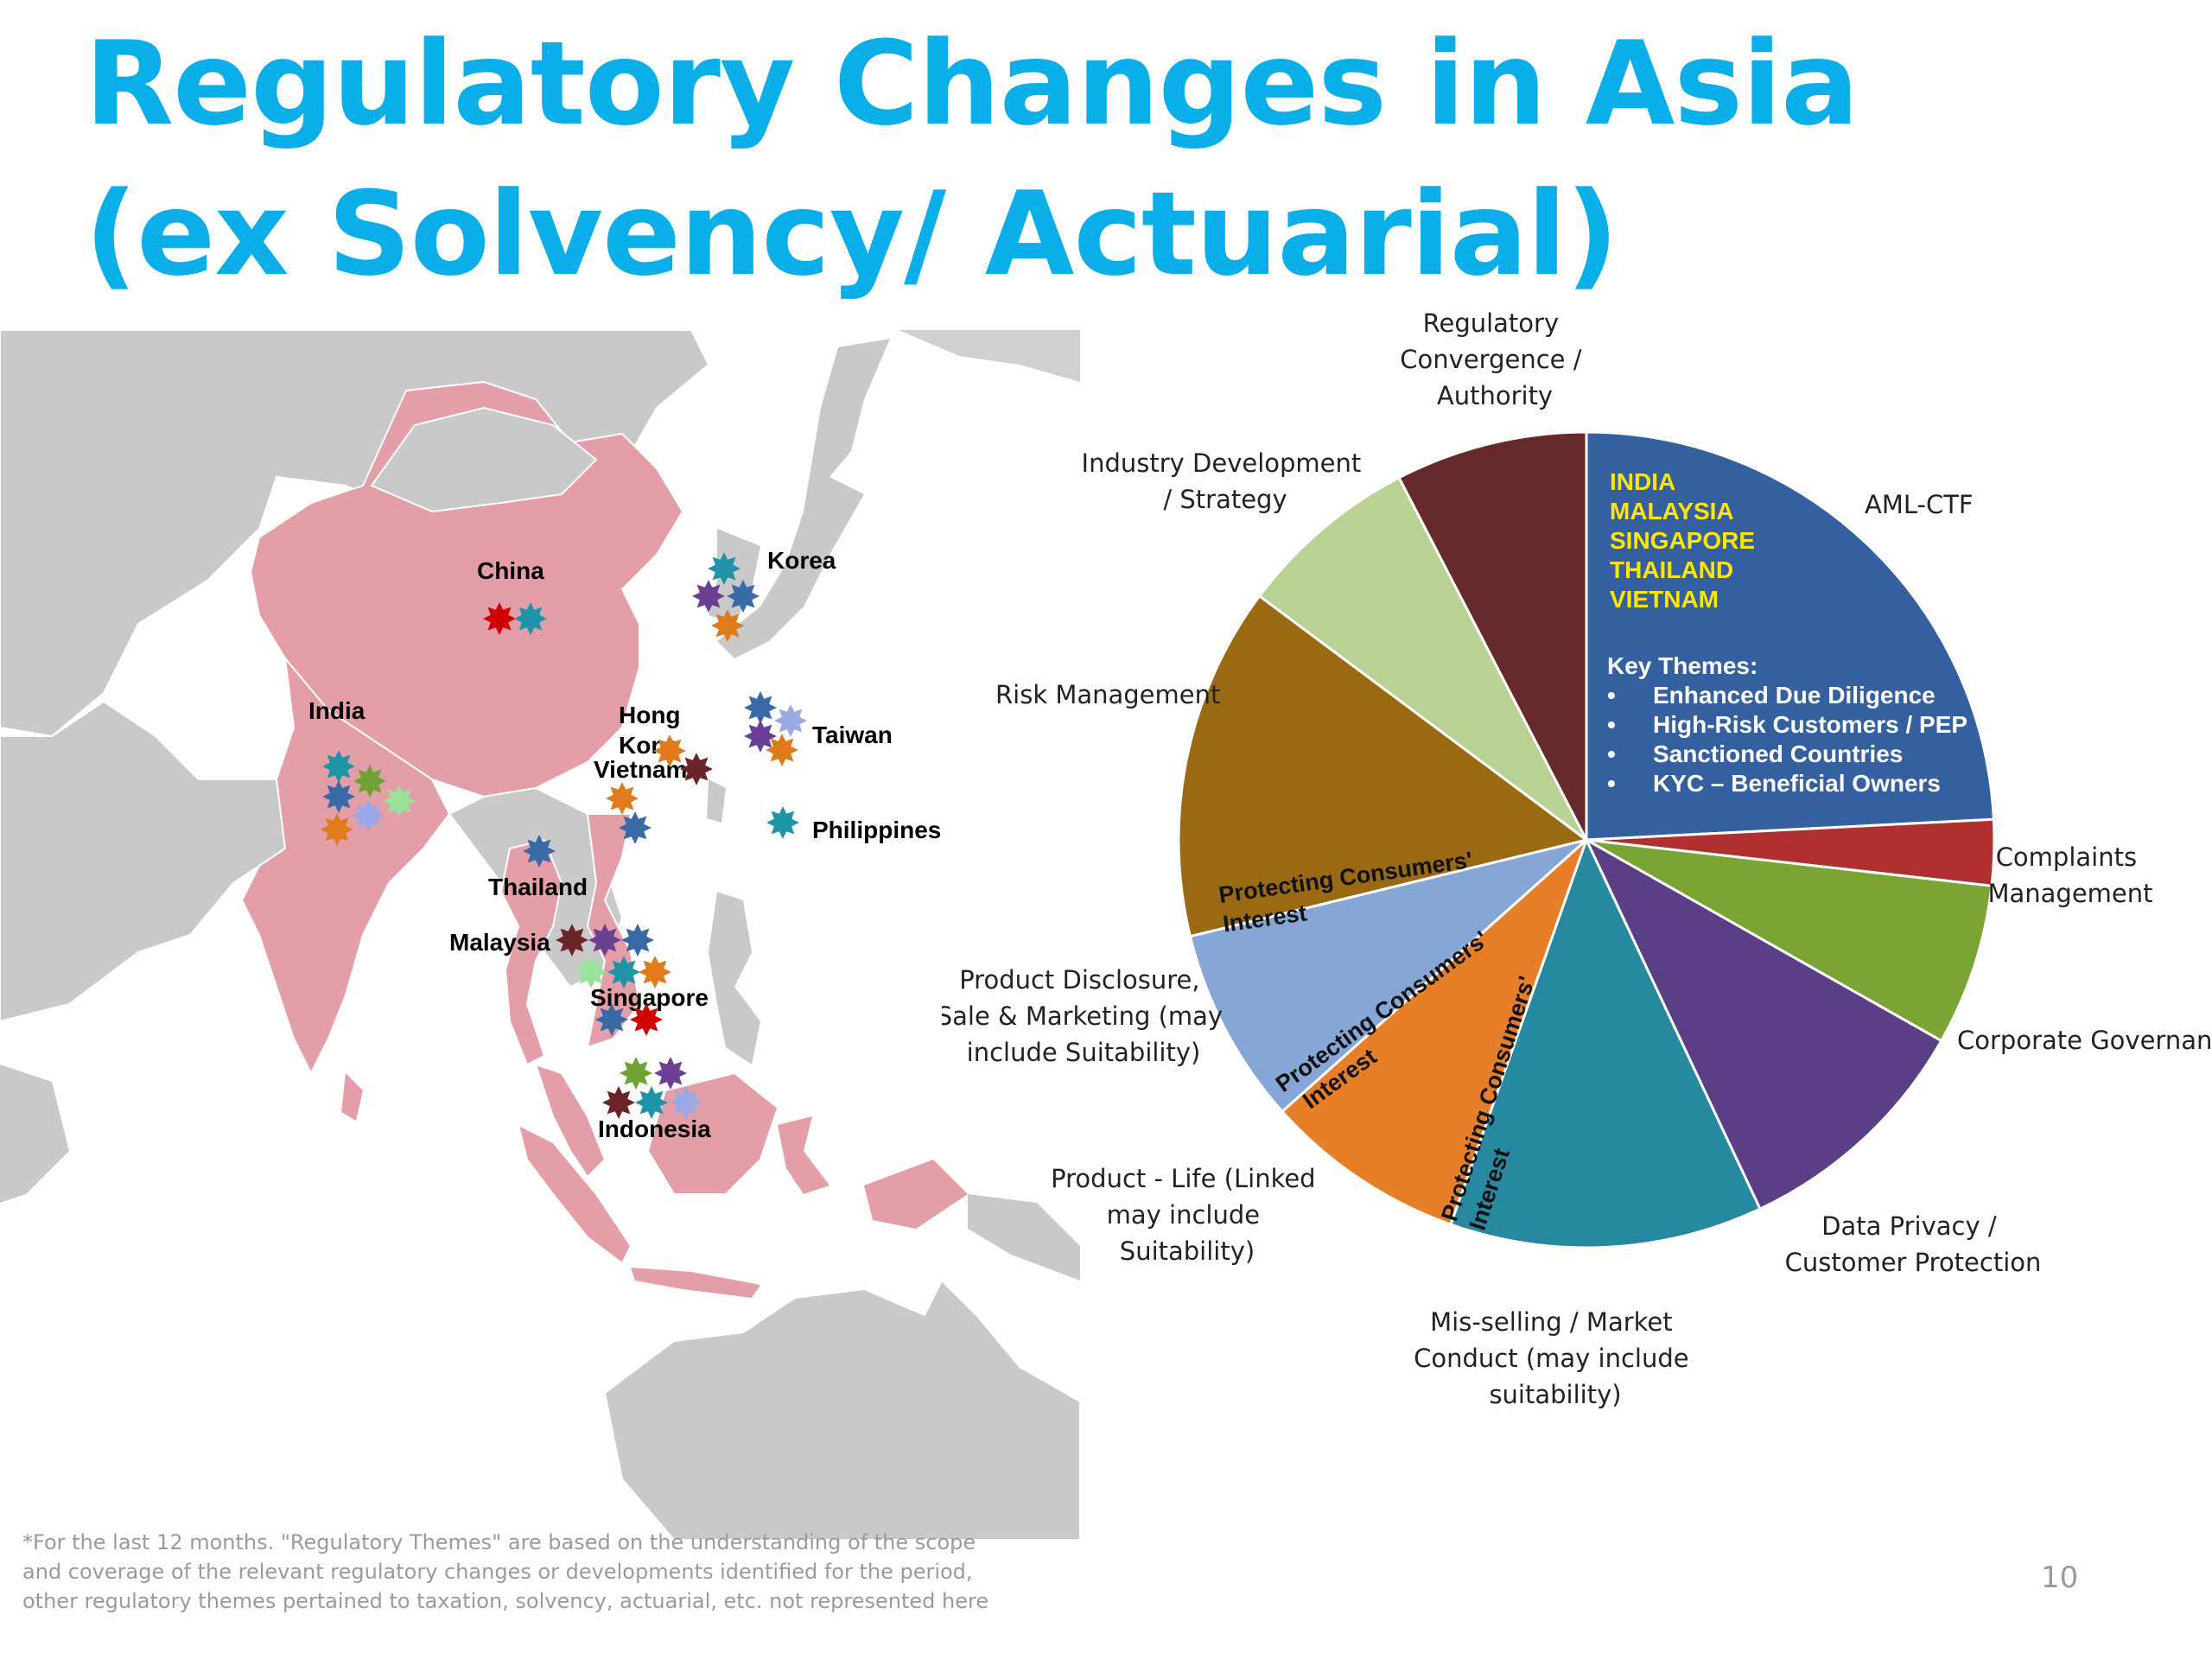 The width and height of the screenshot is (2212, 1659). I want to click on pie-label-reg-2: Convergence /, so click(1490, 359).